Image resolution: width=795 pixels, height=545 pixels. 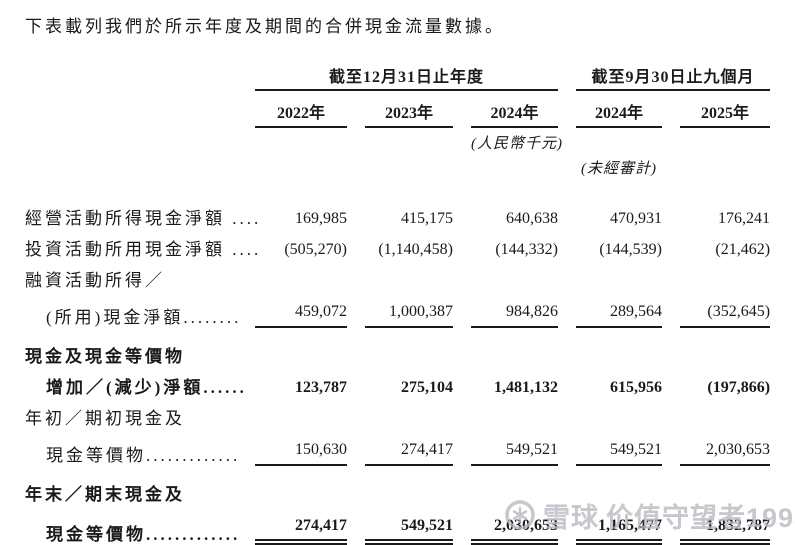 What do you see at coordinates (321, 387) in the screenshot?
I see `cell-value: 123,787` at bounding box center [321, 387].